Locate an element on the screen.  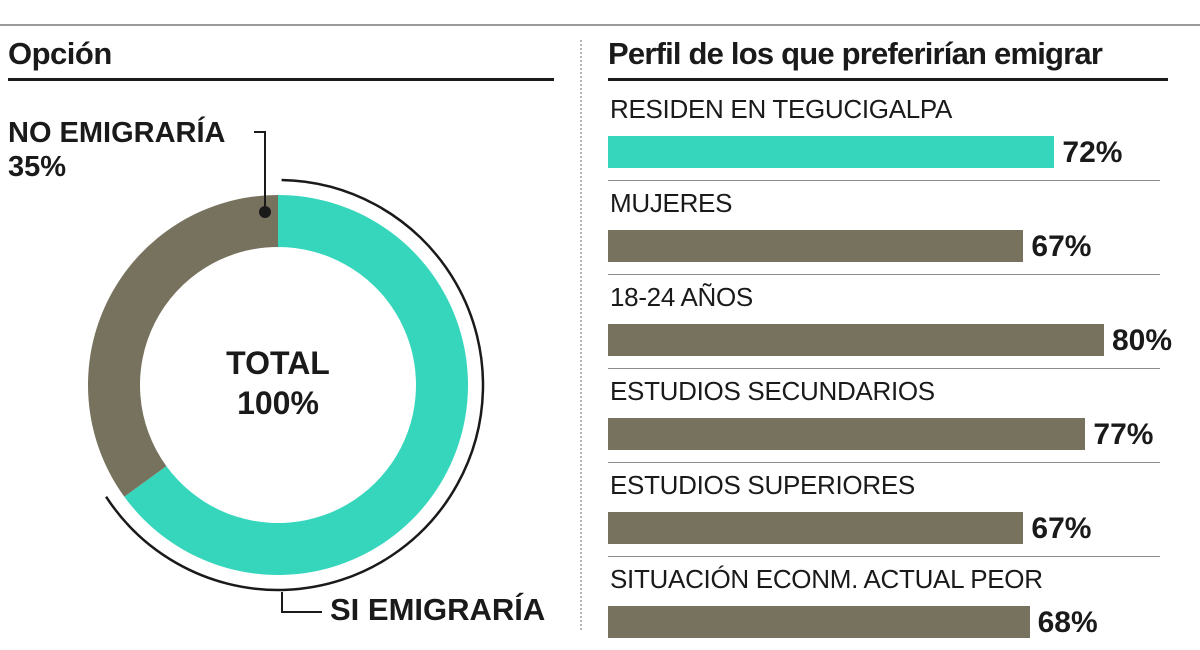
bar-category-label: ESTUDIOS SECUNDARIOS is located at coordinates (772, 391).